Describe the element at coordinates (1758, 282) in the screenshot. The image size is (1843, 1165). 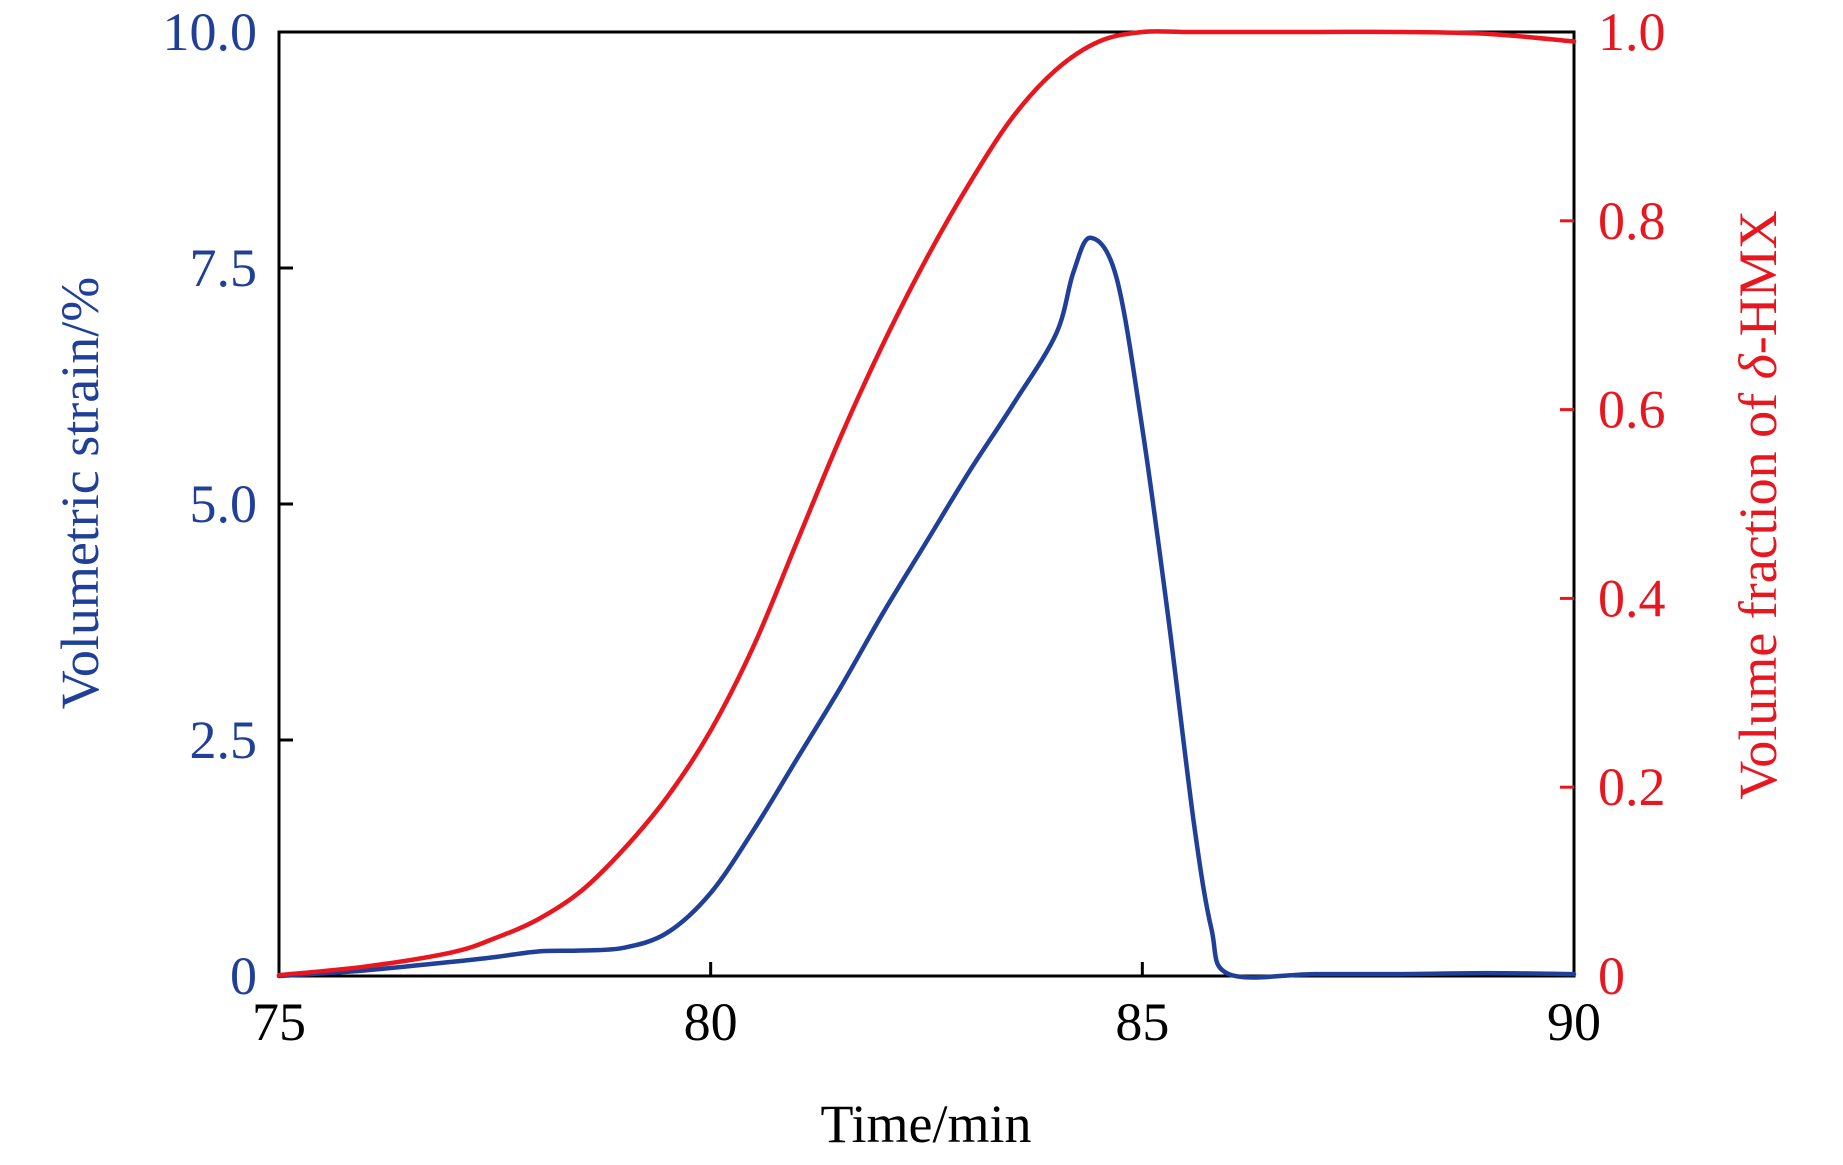
I see `right-axis-title-suffix: -HMX` at that location.